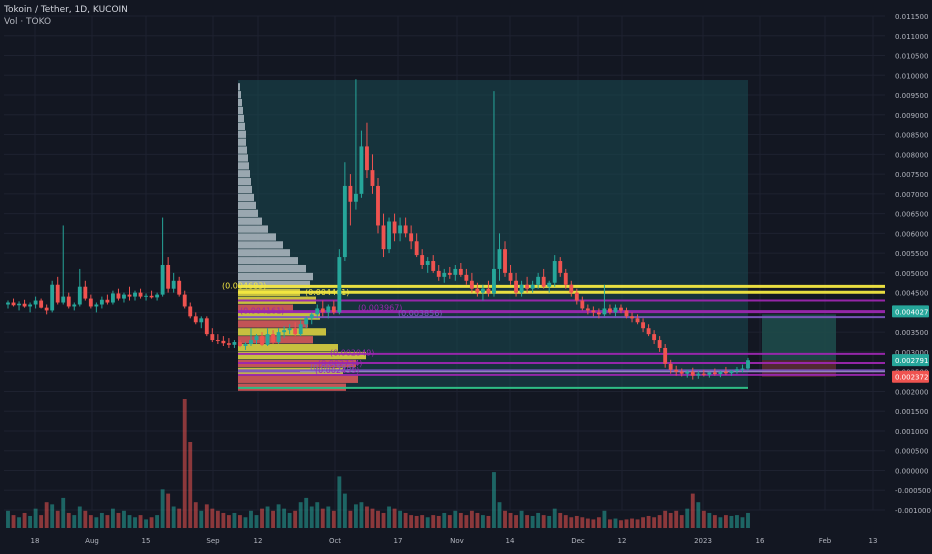  I want to click on level-label: (0.004683), so click(244, 286).